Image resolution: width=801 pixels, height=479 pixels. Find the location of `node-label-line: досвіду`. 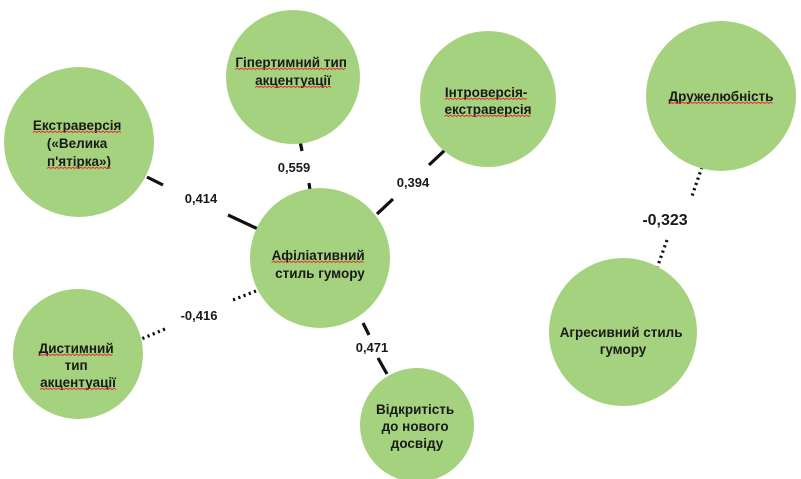

node-label-line: досвіду is located at coordinates (417, 443).